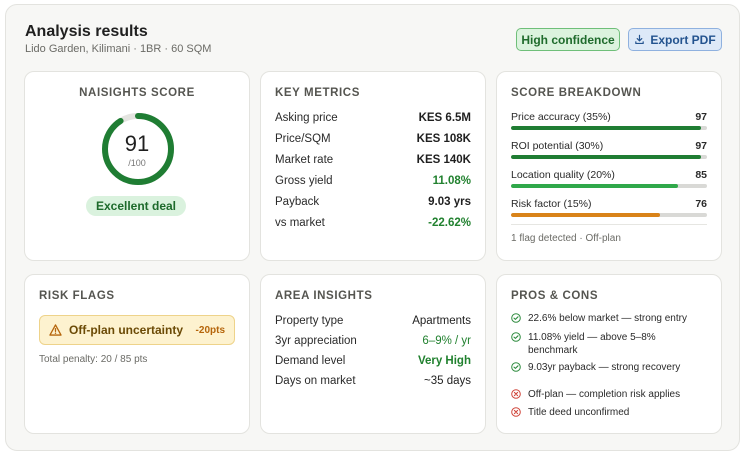 The width and height of the screenshot is (745, 456). Describe the element at coordinates (444, 118) in the screenshot. I see `metric-value: KES 6.5M` at that location.